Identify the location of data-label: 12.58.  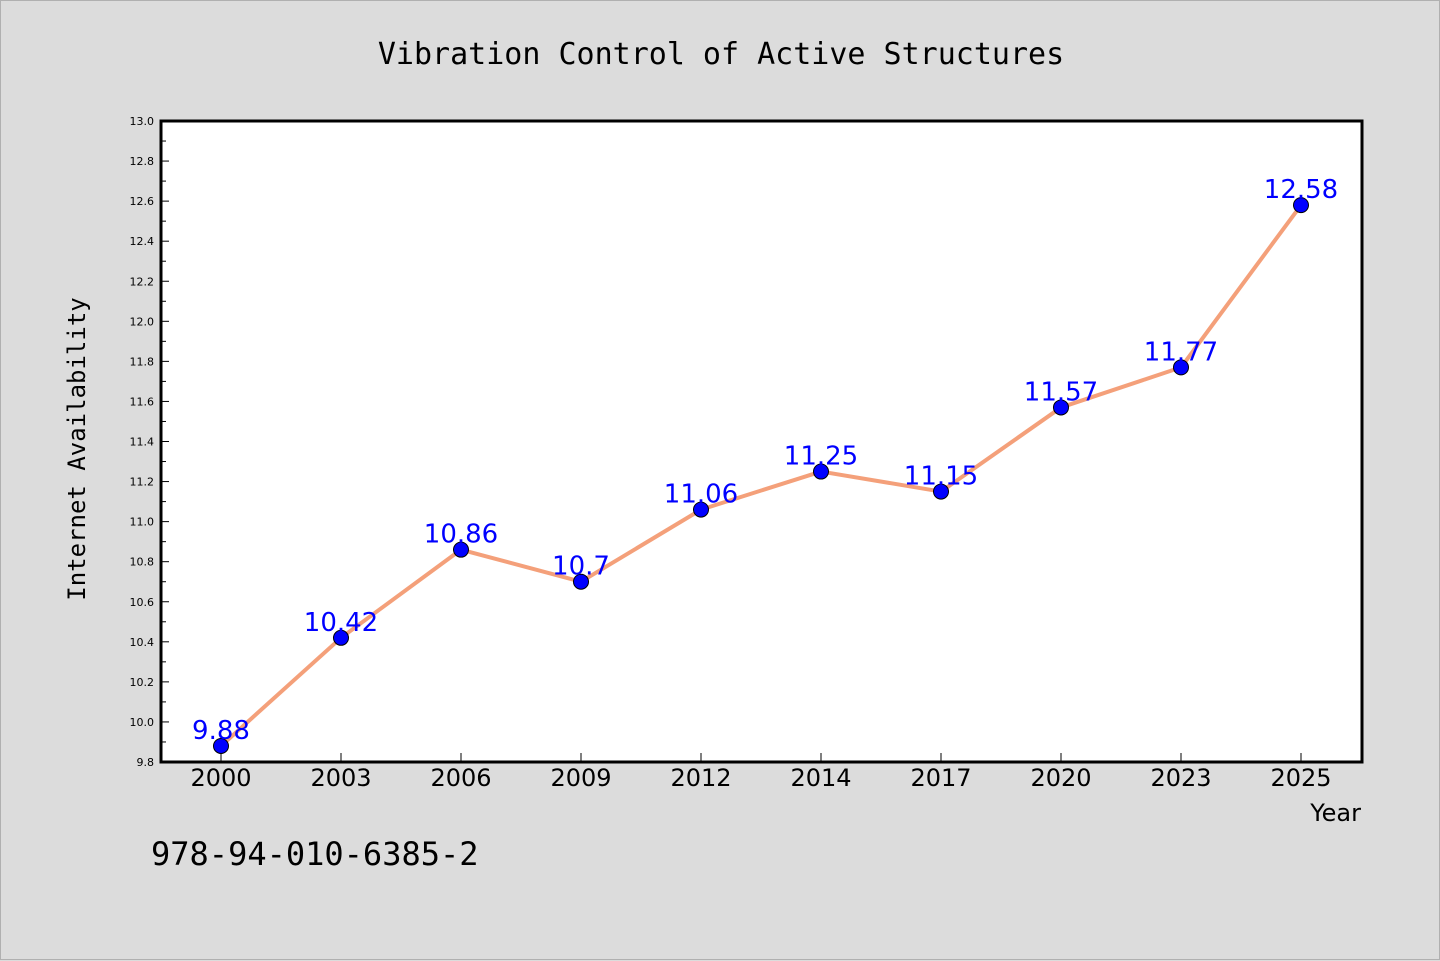
(1301, 190).